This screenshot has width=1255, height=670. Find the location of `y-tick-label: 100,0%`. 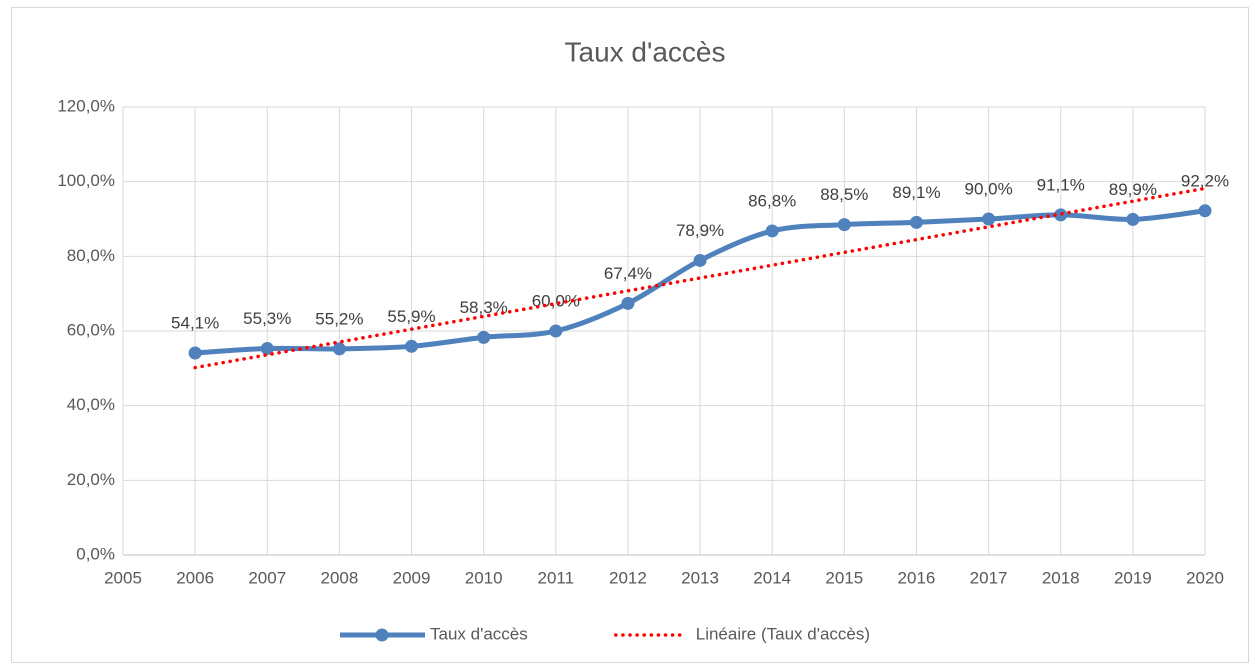

y-tick-label: 100,0% is located at coordinates (86, 180).